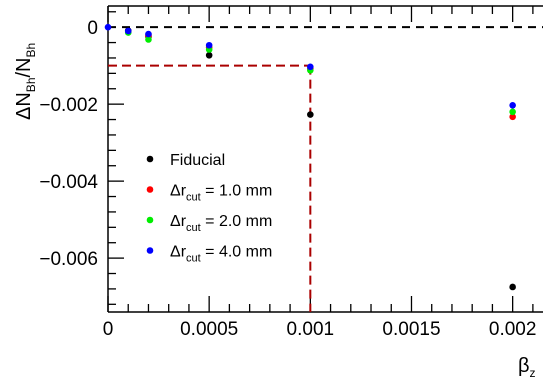 This screenshot has width=544, height=380. What do you see at coordinates (524, 366) in the screenshot?
I see `x-axis-label-main: β` at bounding box center [524, 366].